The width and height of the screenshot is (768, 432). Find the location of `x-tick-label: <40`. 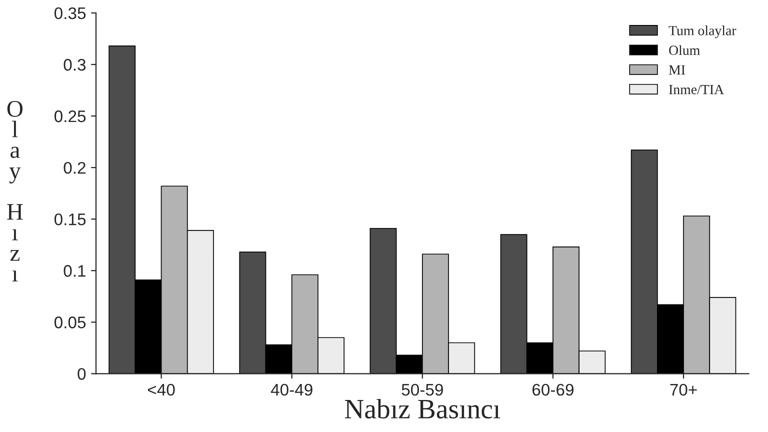

x-tick-label: <40 is located at coordinates (161, 390).